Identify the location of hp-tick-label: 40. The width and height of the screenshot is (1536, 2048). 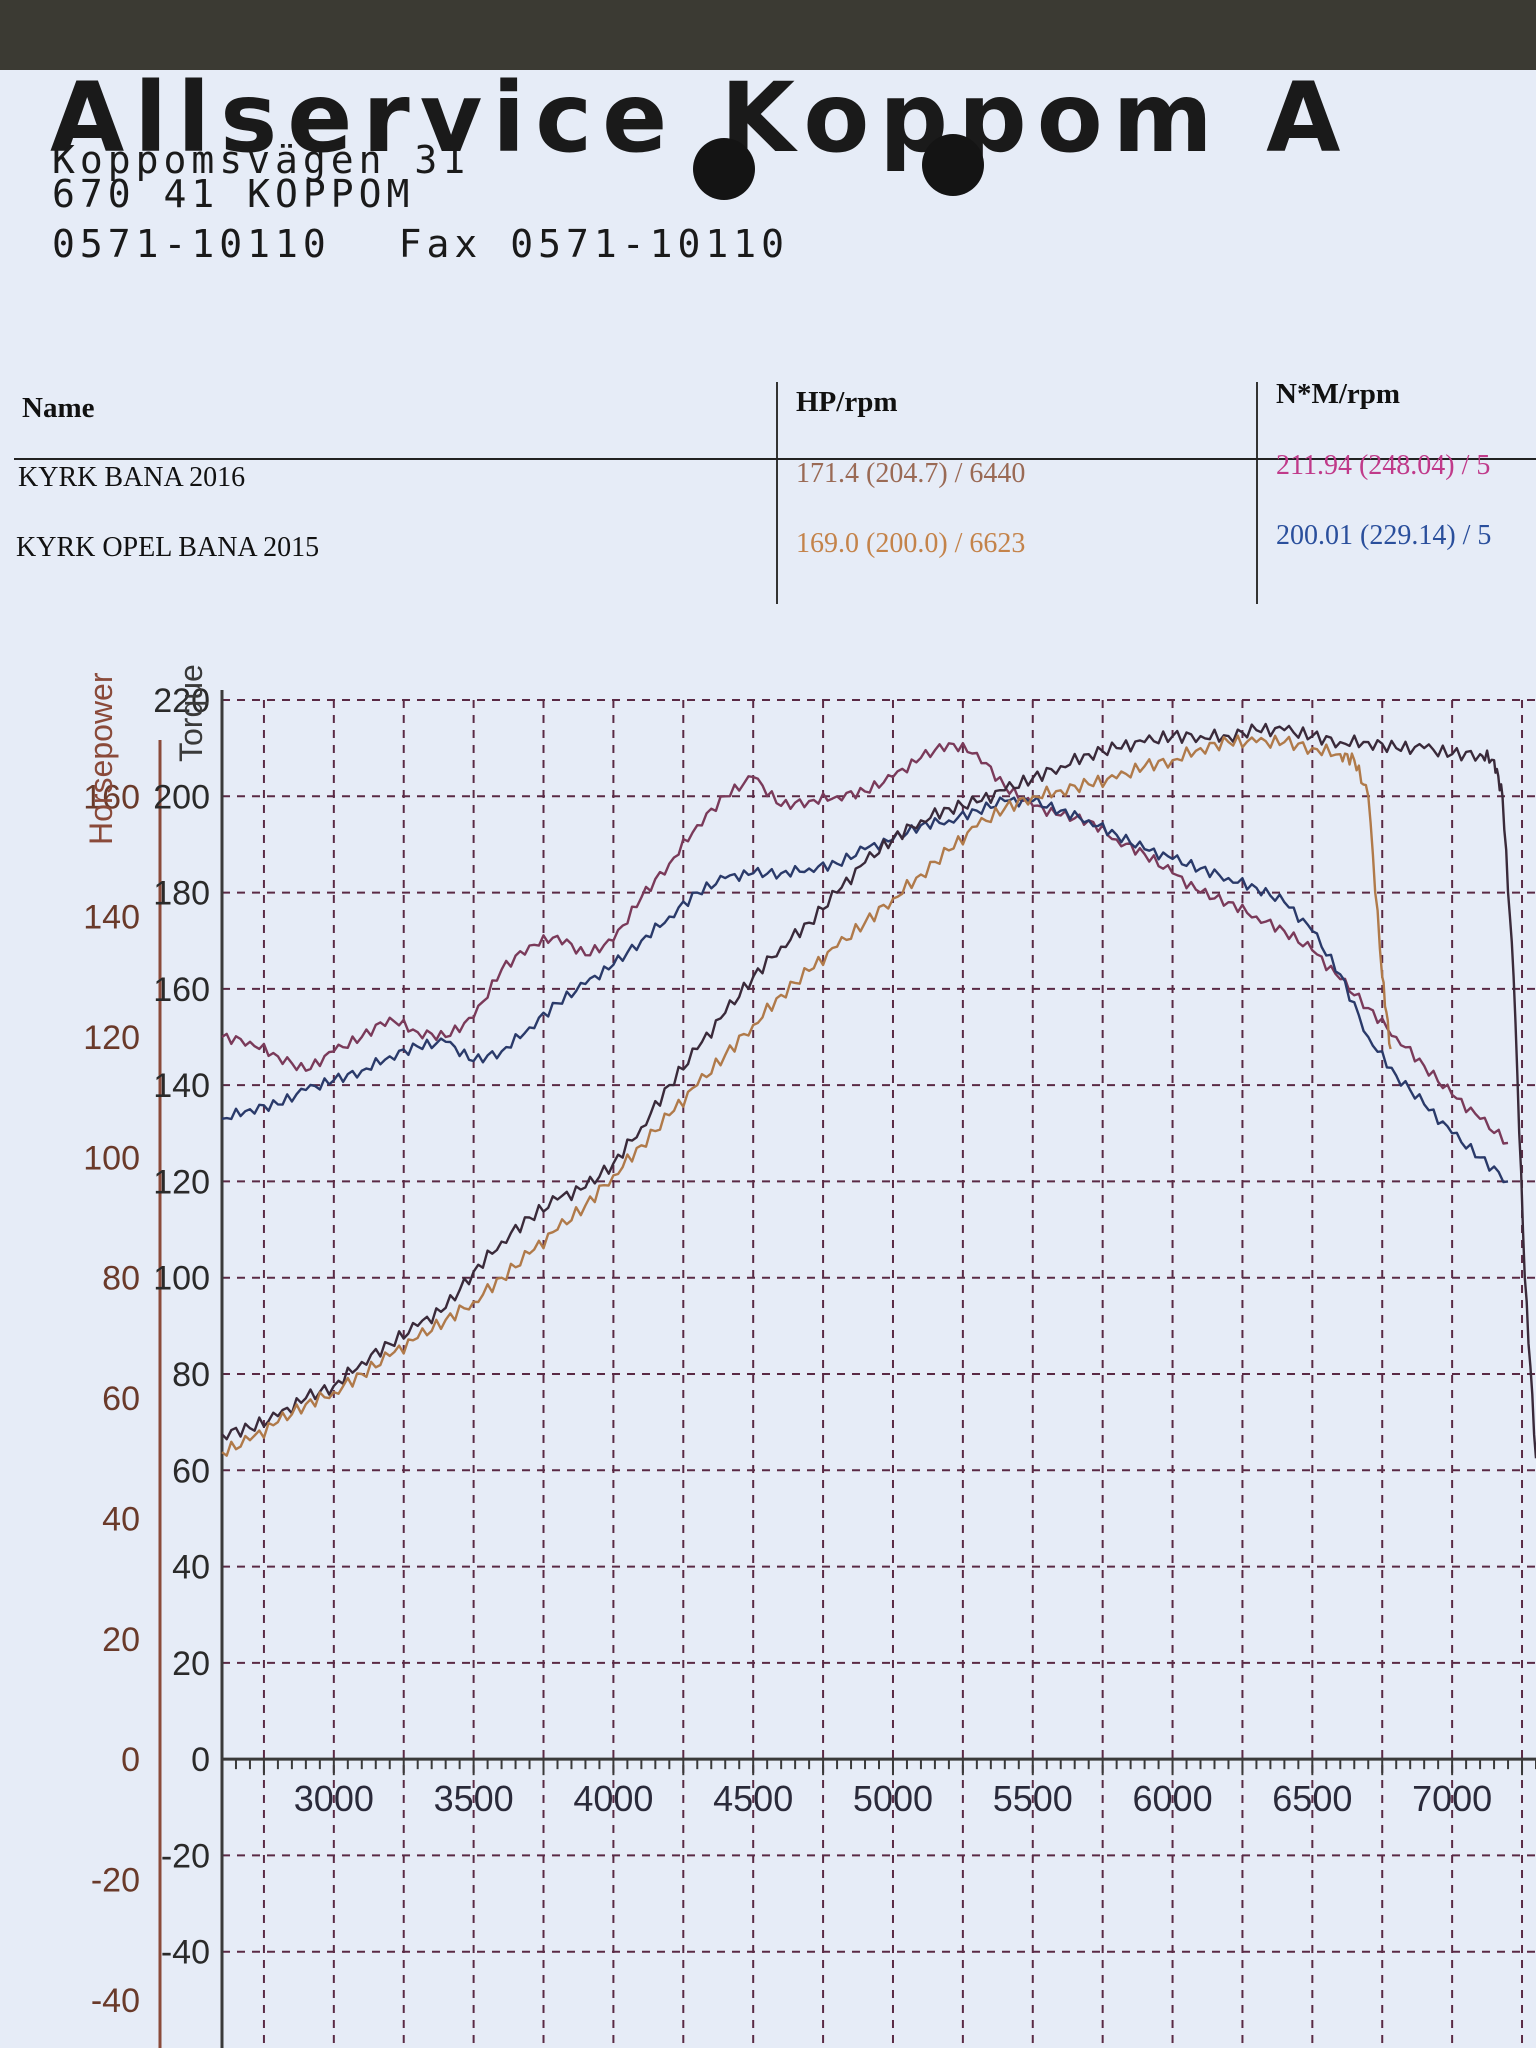
(121, 1519).